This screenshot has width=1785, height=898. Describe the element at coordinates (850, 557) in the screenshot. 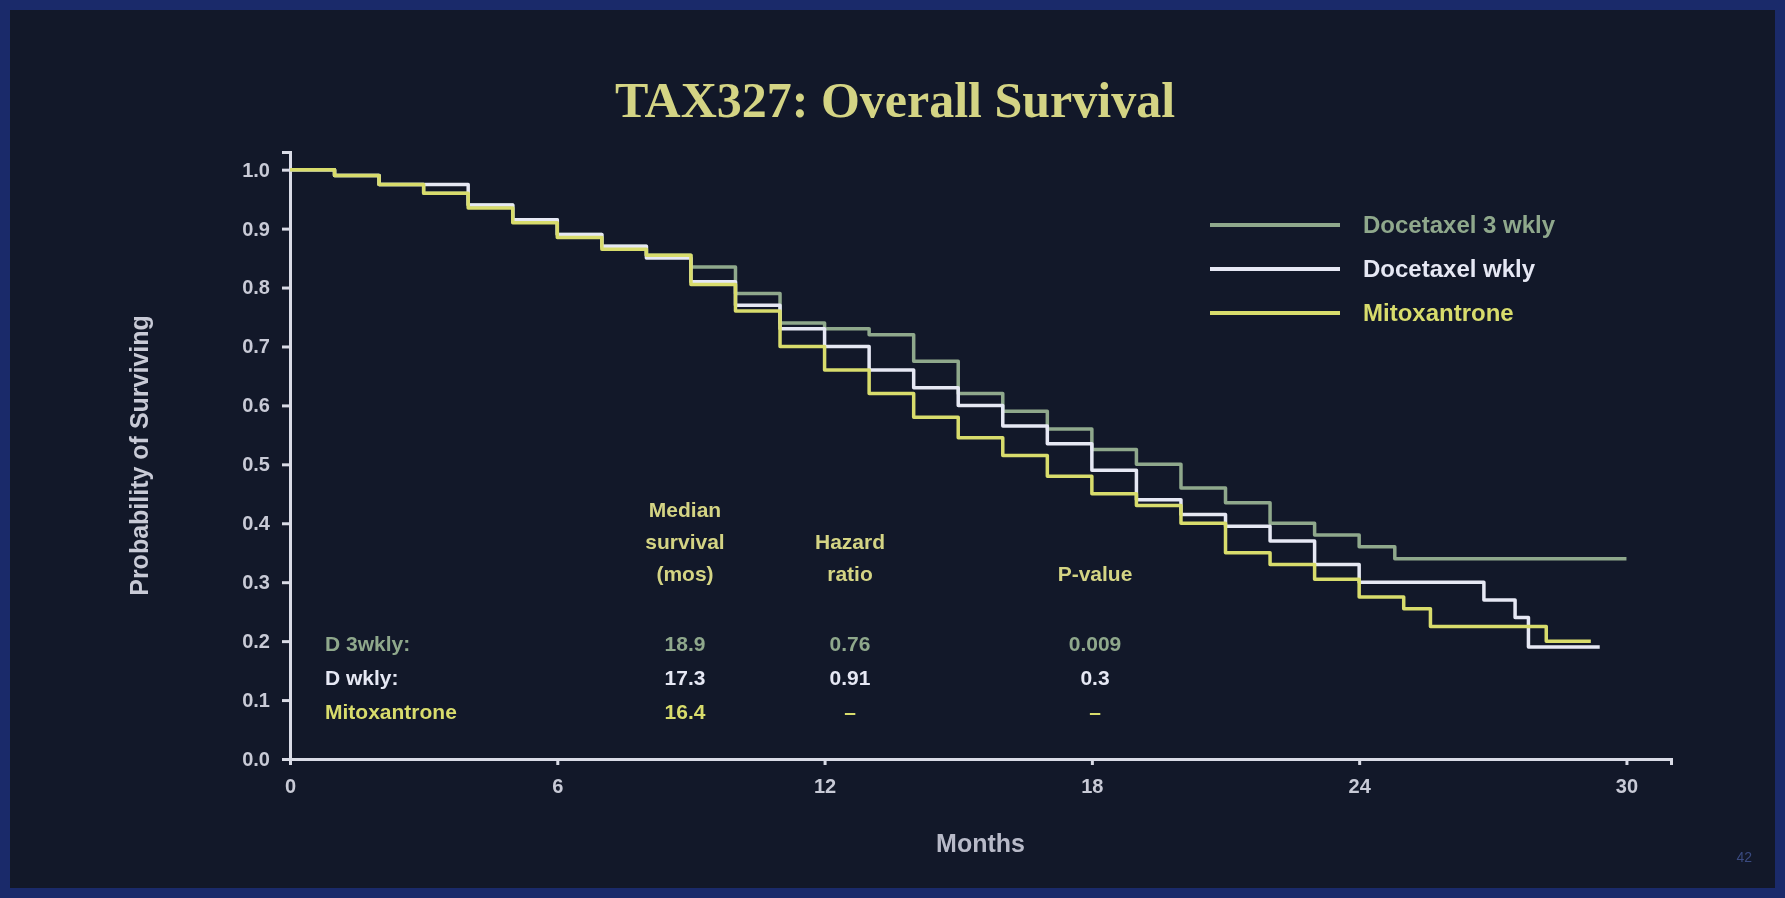

I see `annotation: Hazard ratio` at that location.